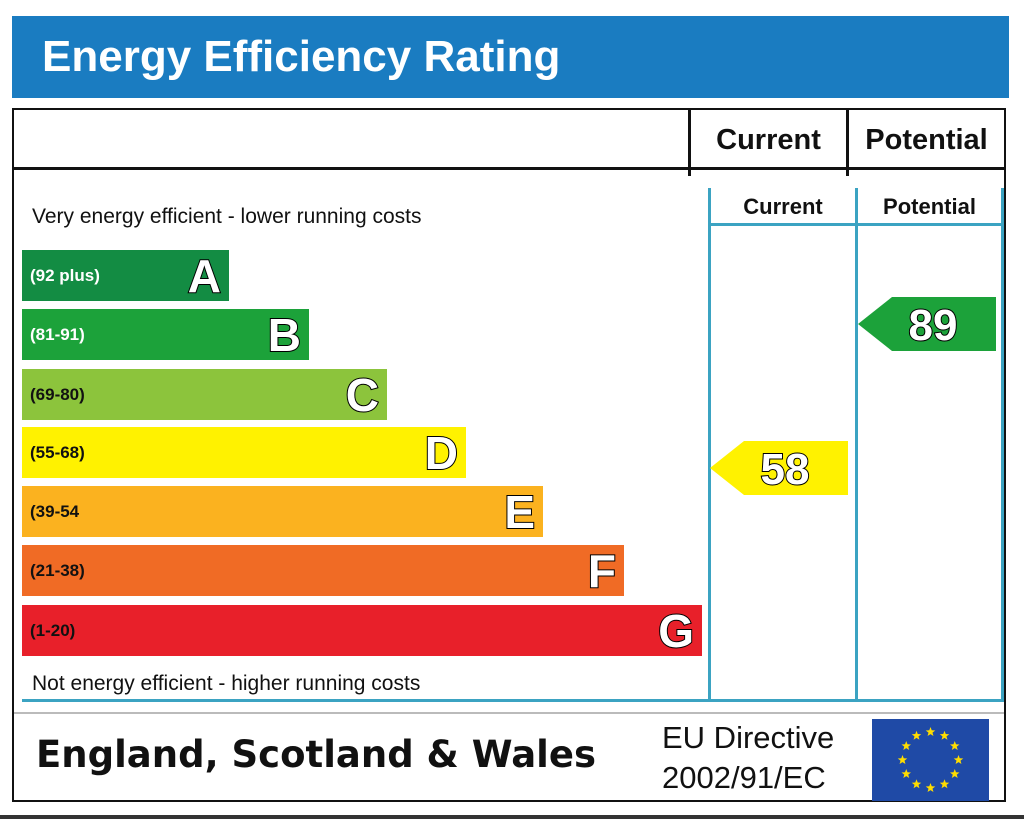  Describe the element at coordinates (57, 394) in the screenshot. I see `band-range-label: (69-80)` at that location.